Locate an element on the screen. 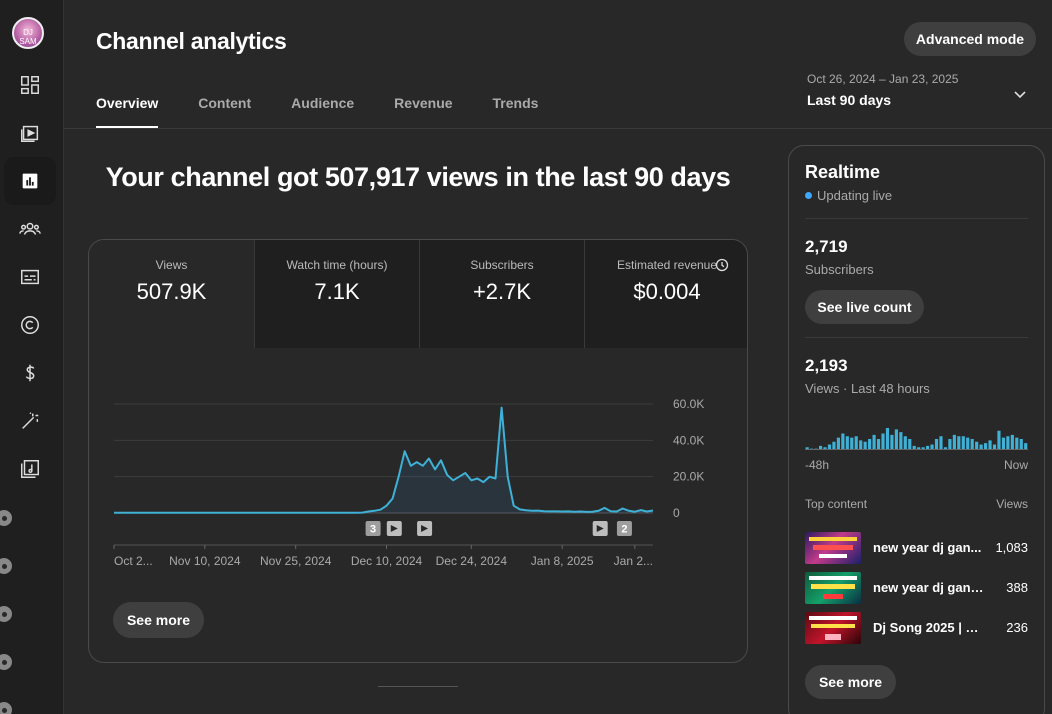 The image size is (1052, 714). metric-estimated-revenue: Estimated revenue $0.004 is located at coordinates (665, 294).